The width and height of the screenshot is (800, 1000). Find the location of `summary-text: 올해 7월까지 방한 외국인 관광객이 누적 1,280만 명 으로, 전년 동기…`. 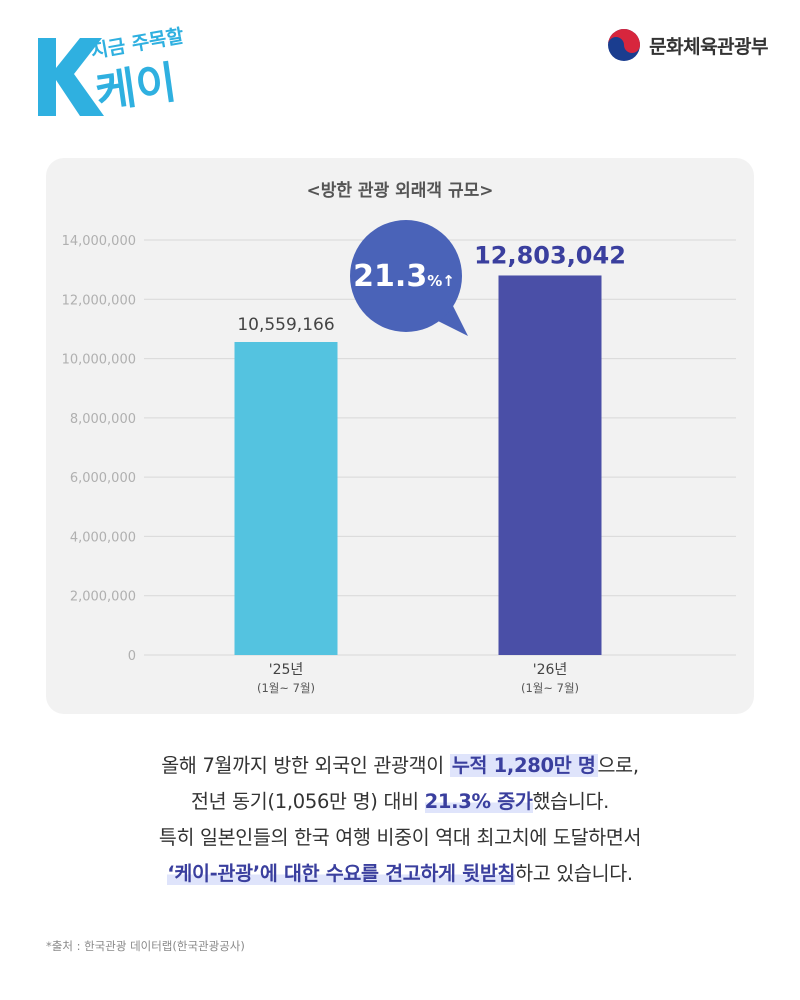

summary-text: 올해 7월까지 방한 외국인 관광객이 누적 1,280만 명 으로, 전년 동기… is located at coordinates (400, 820).